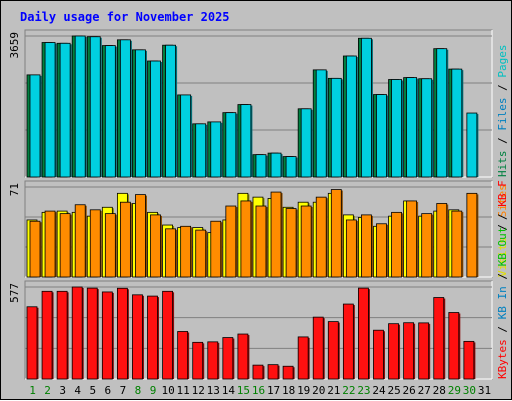 The height and width of the screenshot is (401, 512). What do you see at coordinates (424, 390) in the screenshot?
I see `x-tick-label: 27` at bounding box center [424, 390].